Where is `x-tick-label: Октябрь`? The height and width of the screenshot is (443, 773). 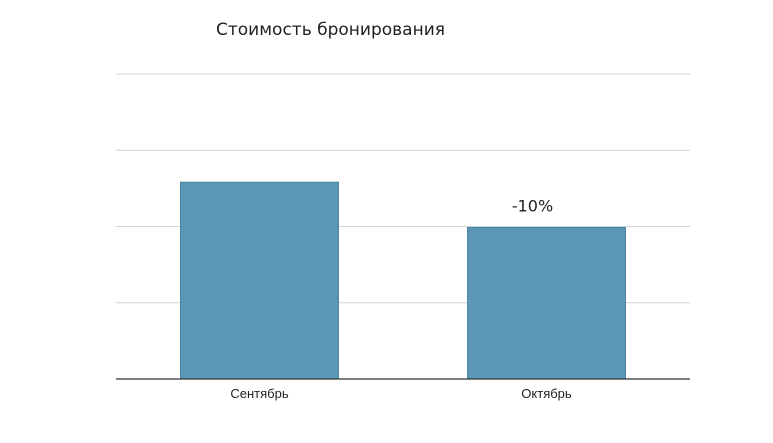
x-tick-label: Октябрь is located at coordinates (546, 393).